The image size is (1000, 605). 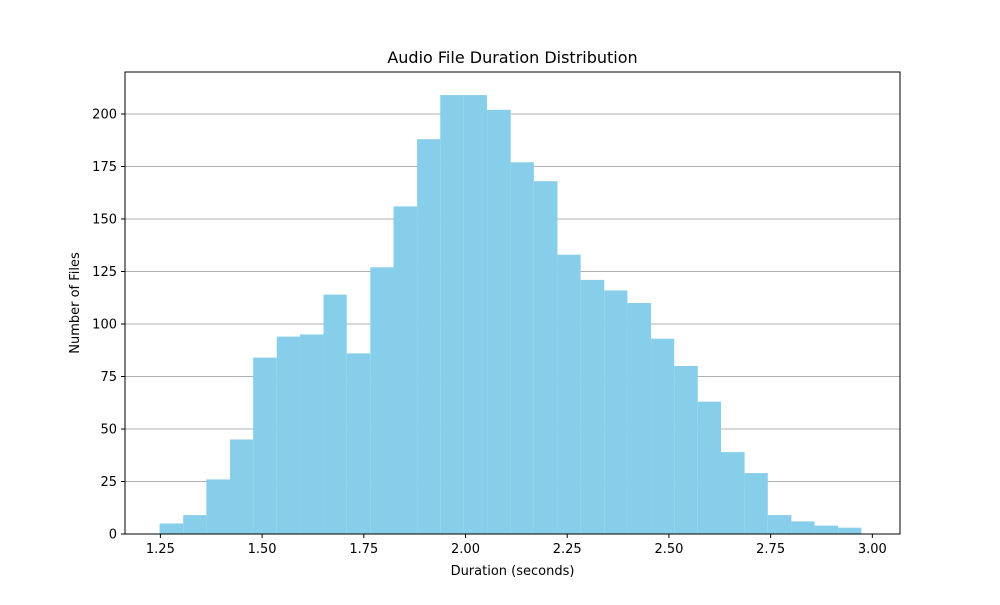 I want to click on x-tick-label: 1.50, so click(x=262, y=549).